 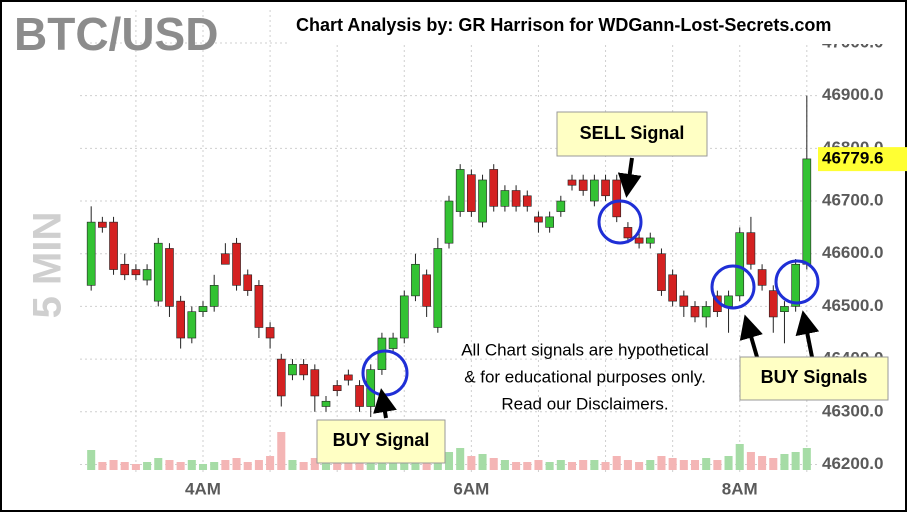 What do you see at coordinates (852, 158) in the screenshot?
I see `last-price-label: 46779.6` at bounding box center [852, 158].